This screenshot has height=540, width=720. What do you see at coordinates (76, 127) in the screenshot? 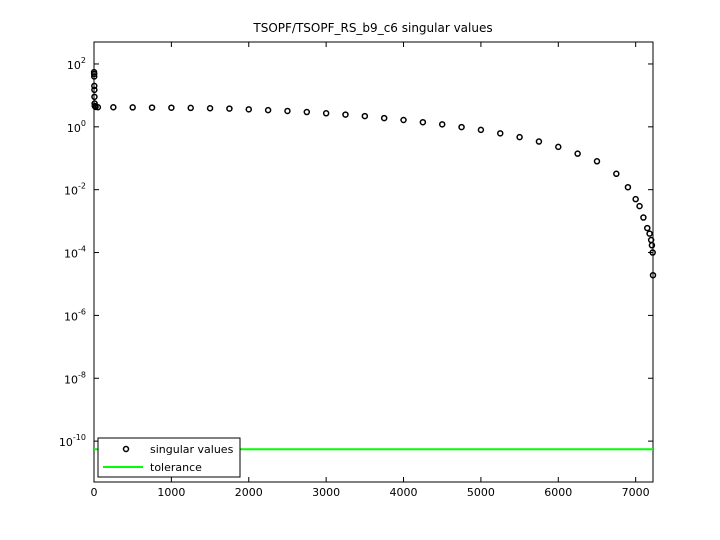
I see `y-tick-label: 10⁰` at bounding box center [76, 127].